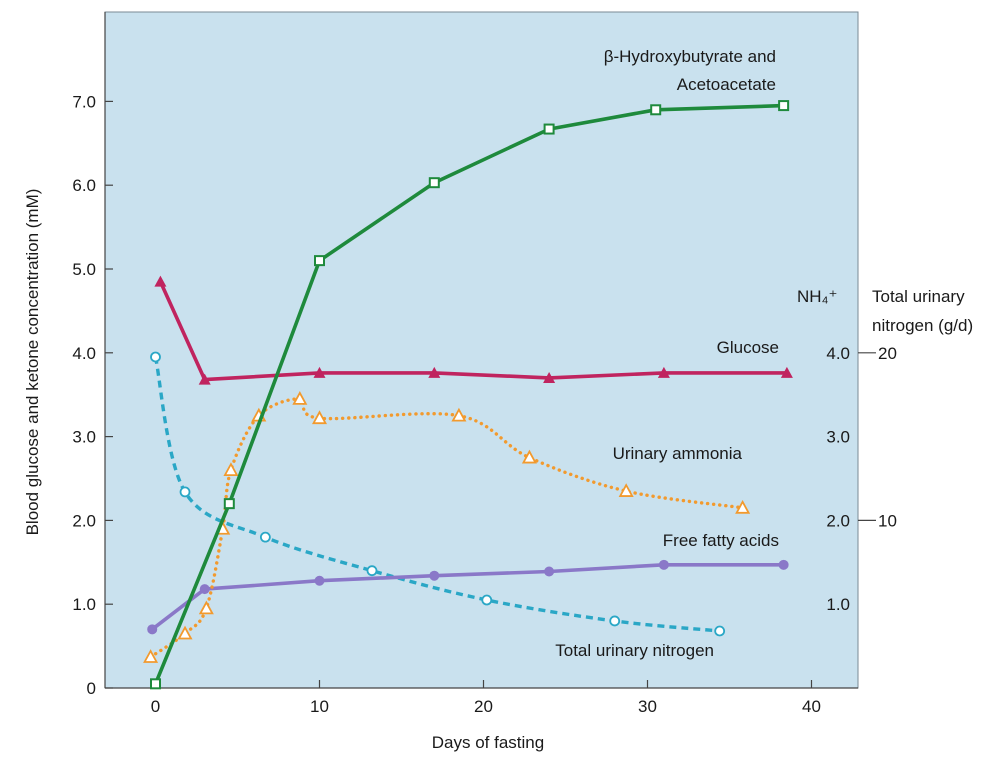 The image size is (1008, 761). I want to click on right-ammonia-tick-label: 2.0, so click(838, 520).